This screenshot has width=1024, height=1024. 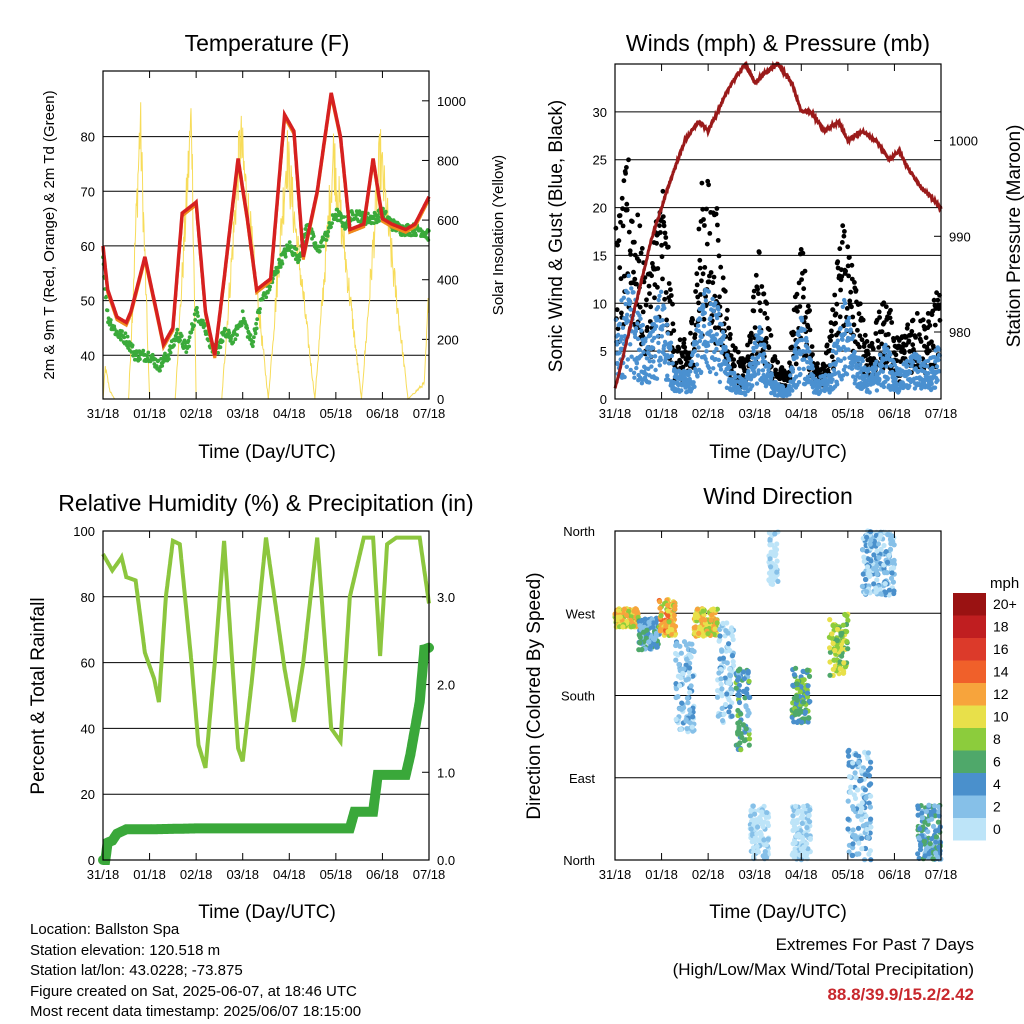 What do you see at coordinates (823, 969) in the screenshot?
I see `extremes-subtitle: (High/Low/Max Wind/Total Precipitation)` at bounding box center [823, 969].